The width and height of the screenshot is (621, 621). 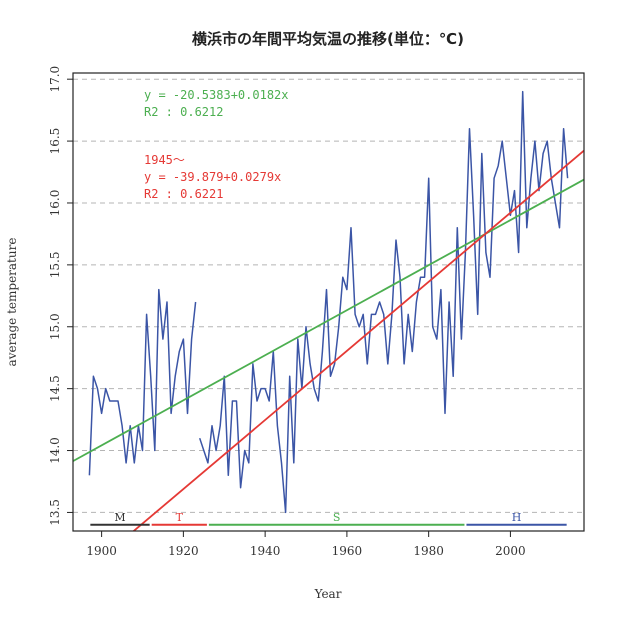 I want to click on x-tick-label: 1980, so click(x=428, y=551).